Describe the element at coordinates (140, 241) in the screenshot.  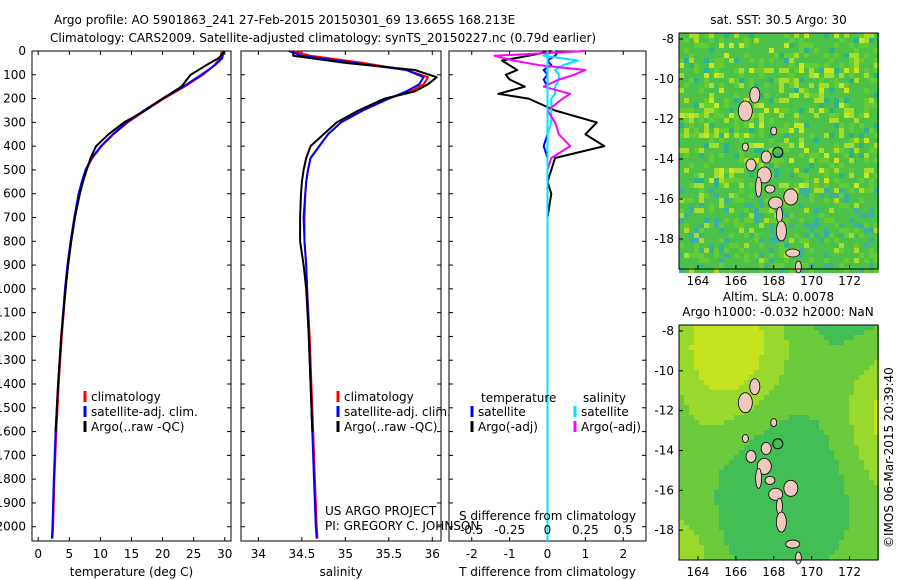
I see `series-line-argo-raw-qc-` at that location.